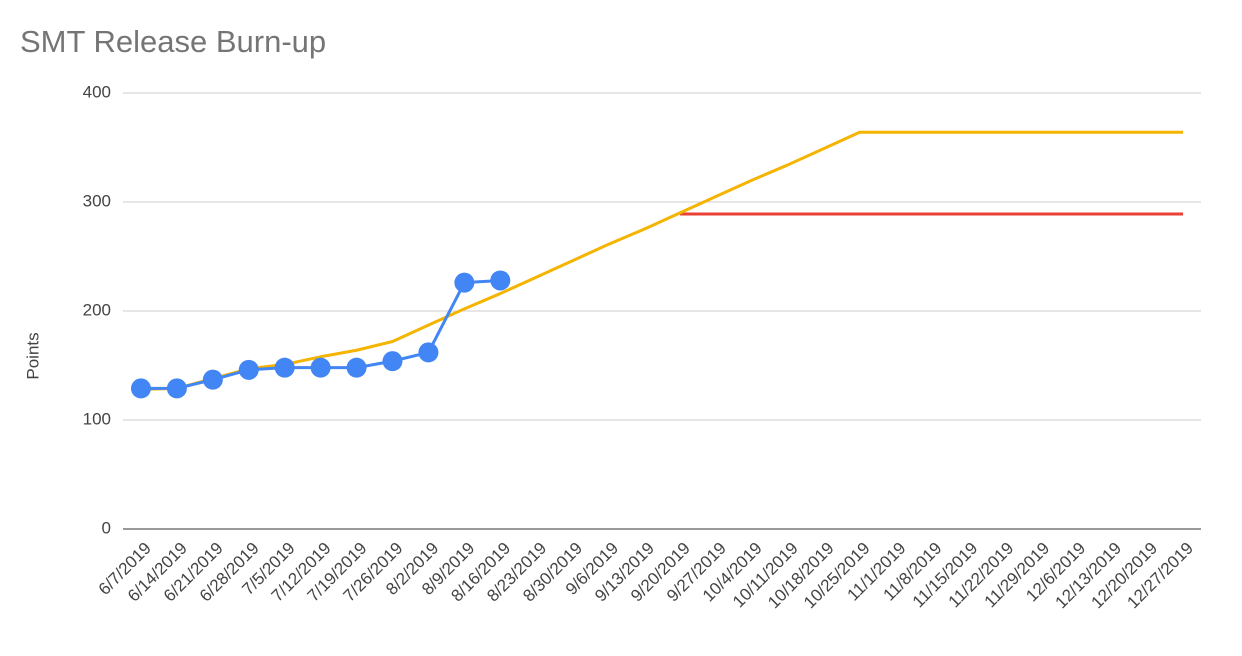  What do you see at coordinates (97, 418) in the screenshot?
I see `y-tick-label: 100` at bounding box center [97, 418].